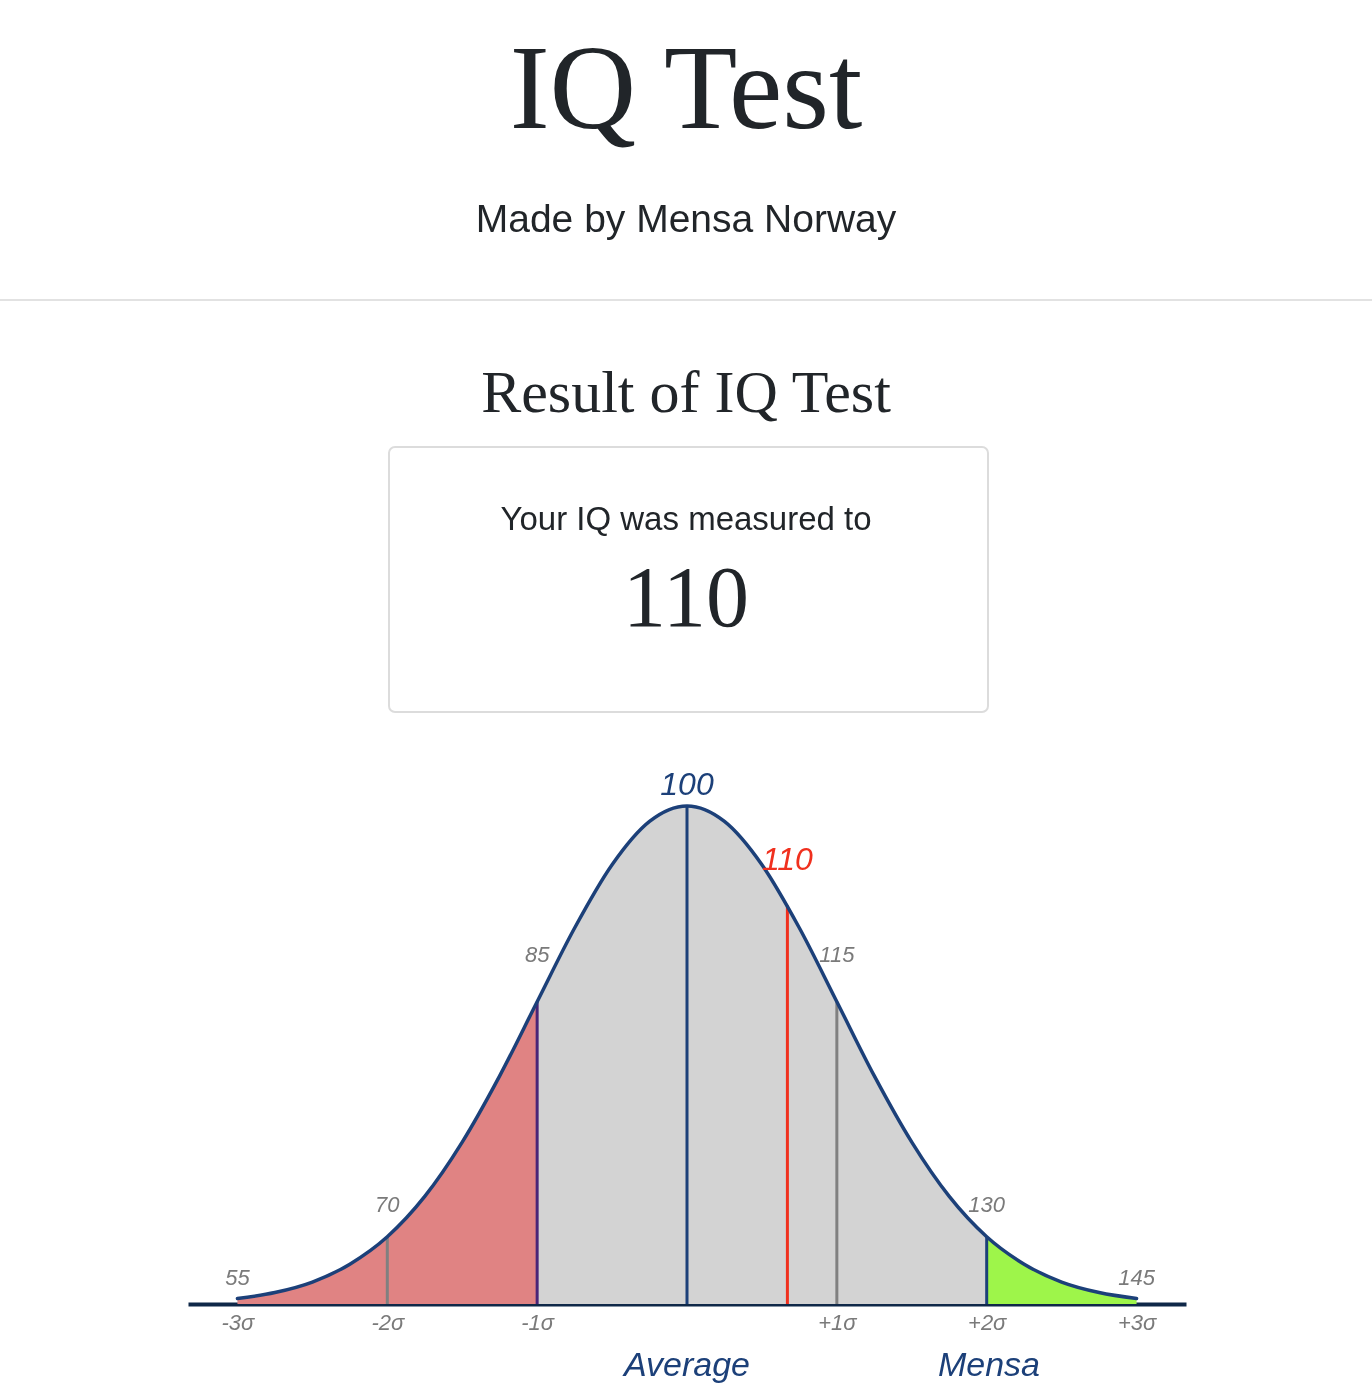 The image size is (1372, 1388). I want to click on annotation: 70, so click(388, 1205).